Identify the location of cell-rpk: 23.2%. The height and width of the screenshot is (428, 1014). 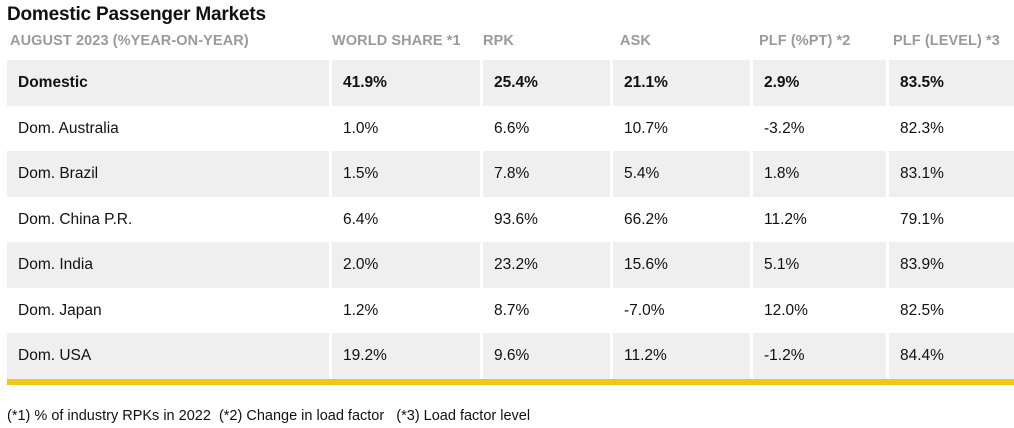
(546, 265).